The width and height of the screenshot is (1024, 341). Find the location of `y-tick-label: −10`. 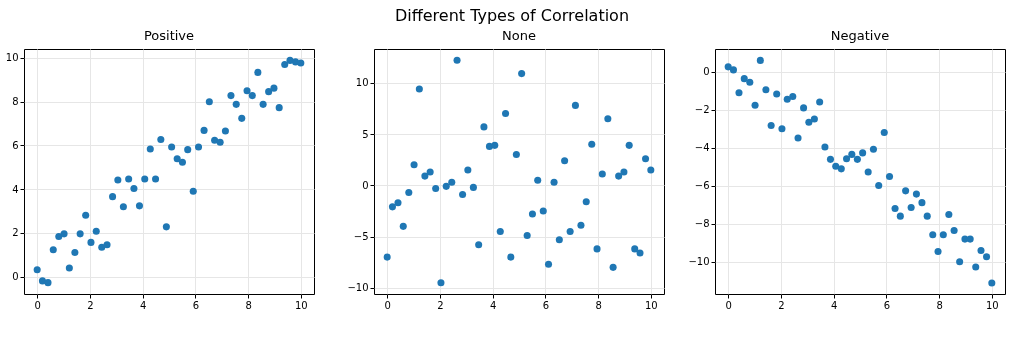

y-tick-label: −10 is located at coordinates (358, 288).